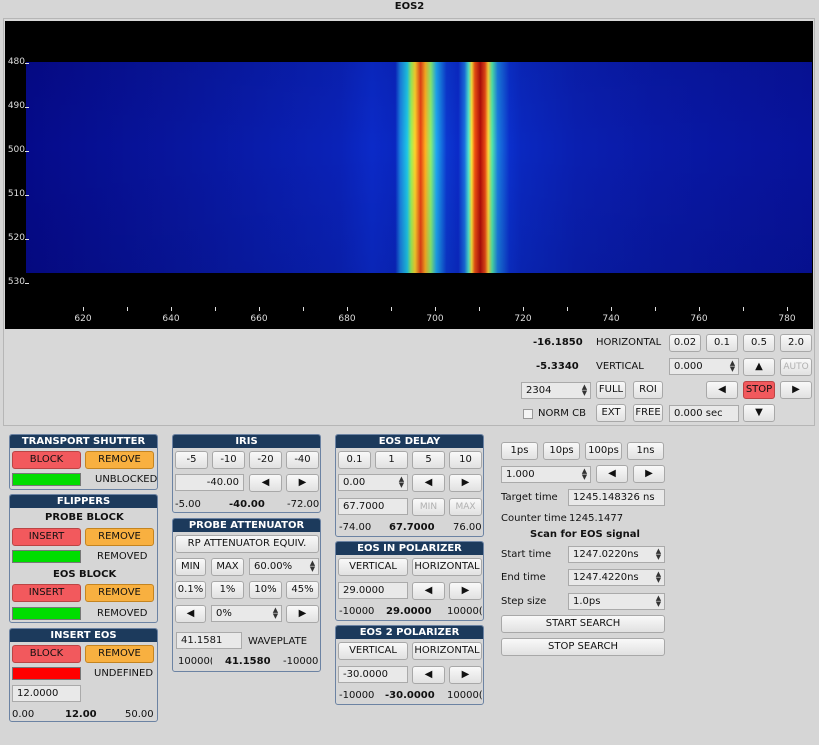  Describe the element at coordinates (546, 474) in the screenshot. I see `scan-step-spinbox: 1.000 ▲ ▼` at that location.